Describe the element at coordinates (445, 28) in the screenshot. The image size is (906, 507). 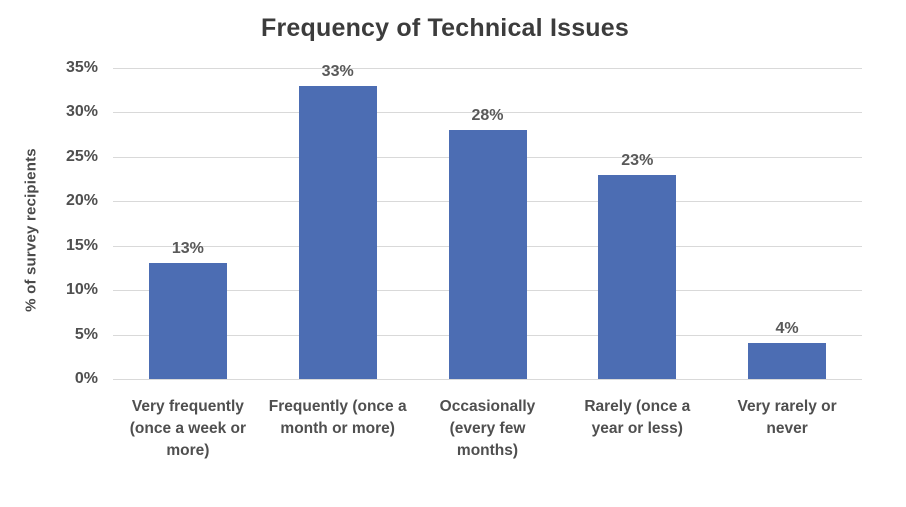
I see `chart-title: Frequency of Technical Issues` at that location.